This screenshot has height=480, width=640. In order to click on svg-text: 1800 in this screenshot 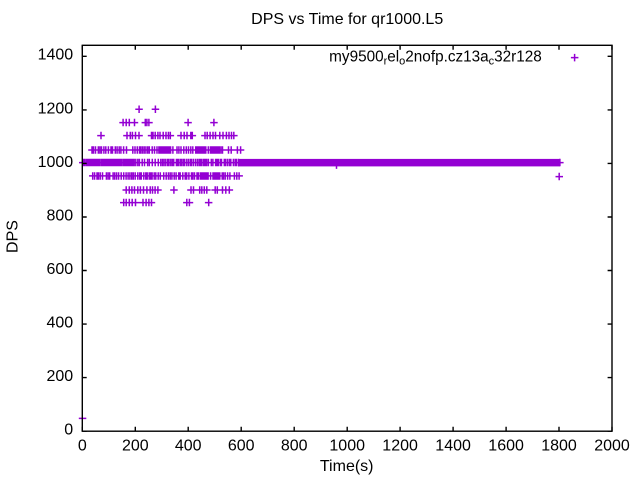, I will do `click(559, 445)`.